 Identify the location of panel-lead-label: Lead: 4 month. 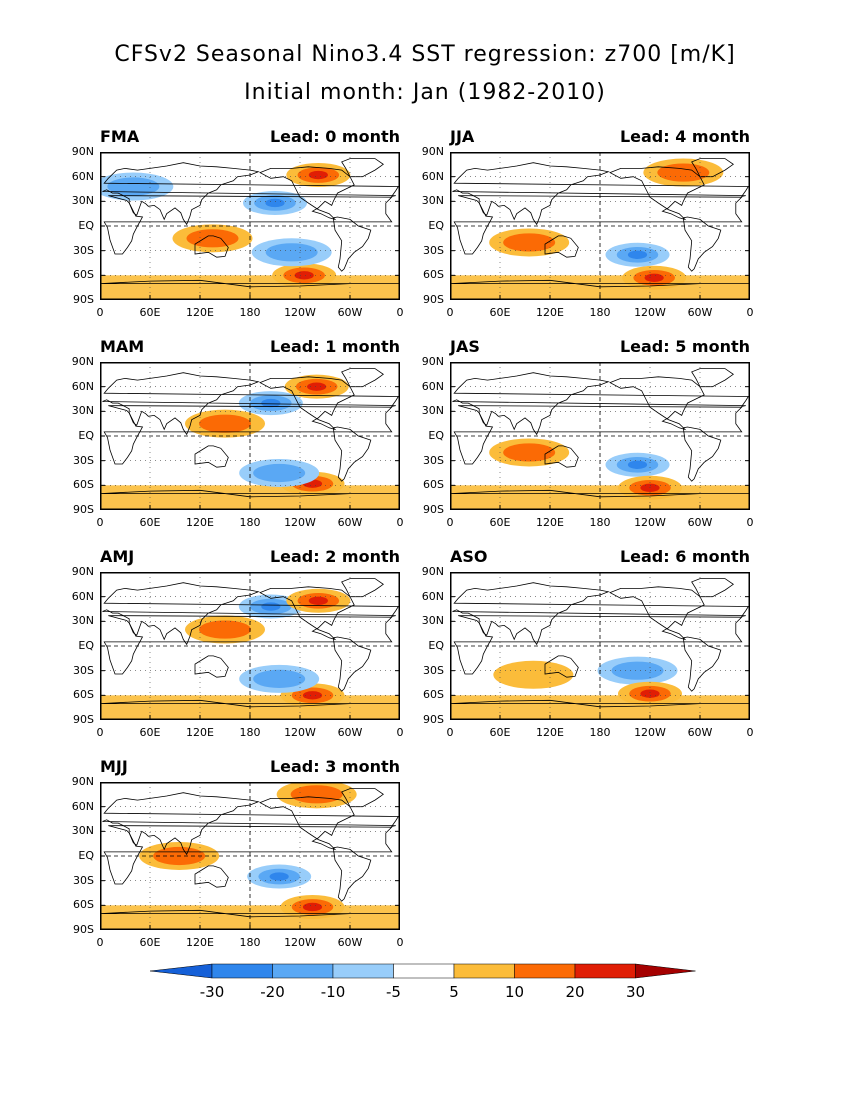
(684, 136).